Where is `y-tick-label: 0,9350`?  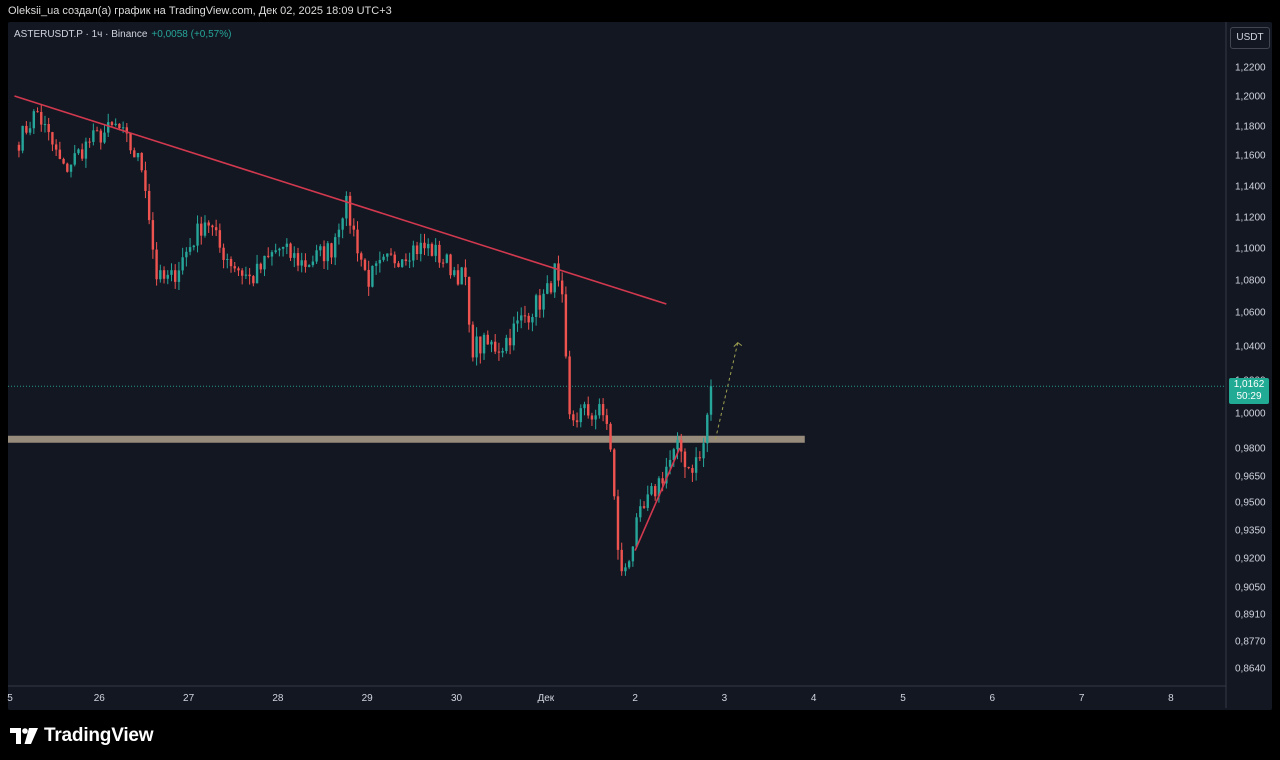 y-tick-label: 0,9350 is located at coordinates (1250, 531).